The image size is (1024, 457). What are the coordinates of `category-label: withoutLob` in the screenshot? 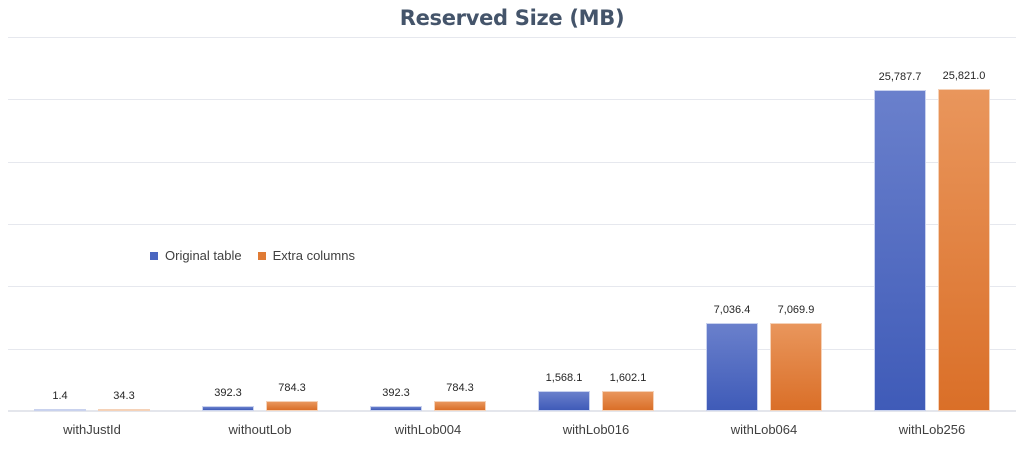 It's located at (260, 429).